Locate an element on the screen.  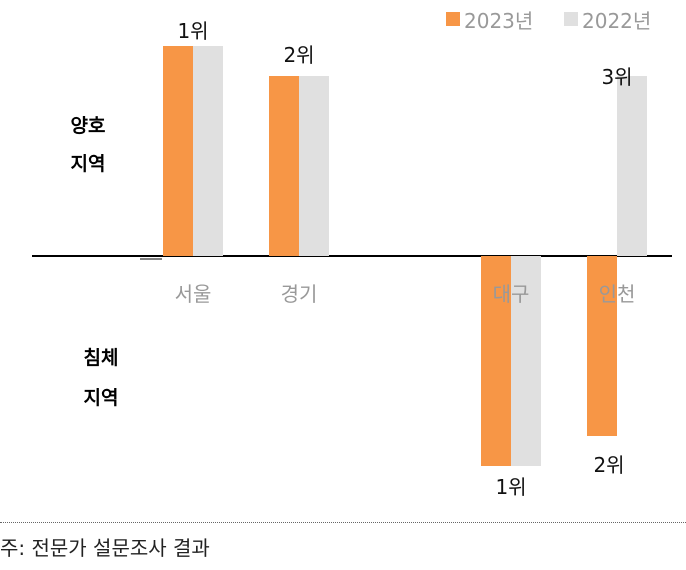
category-label-3: 인천 is located at coordinates (617, 294).